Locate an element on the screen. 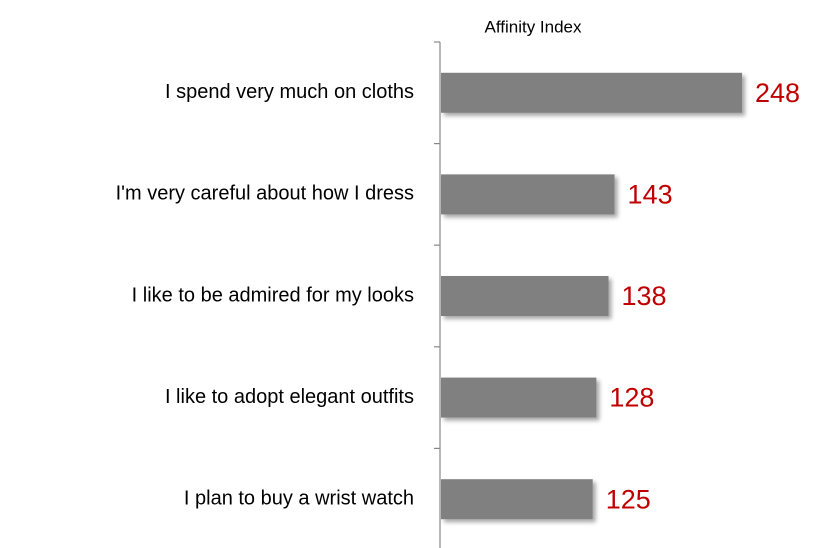 The width and height of the screenshot is (818, 548). value-label: 143 is located at coordinates (650, 195).